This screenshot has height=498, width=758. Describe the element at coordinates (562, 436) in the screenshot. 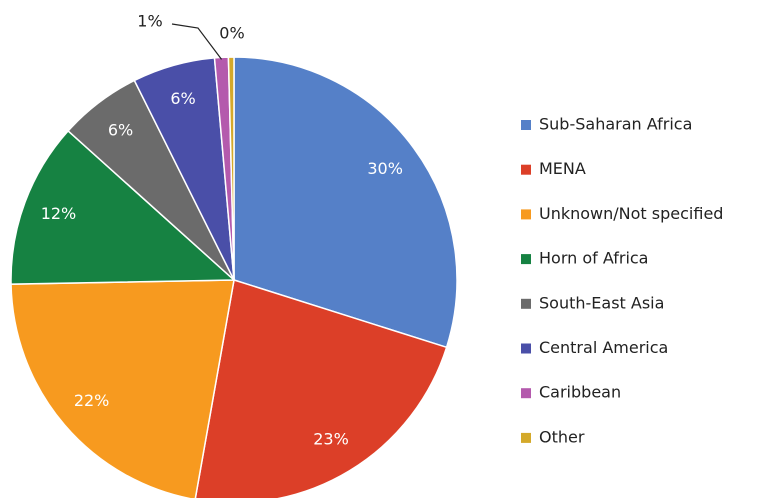

I see `legend-label: Other` at that location.